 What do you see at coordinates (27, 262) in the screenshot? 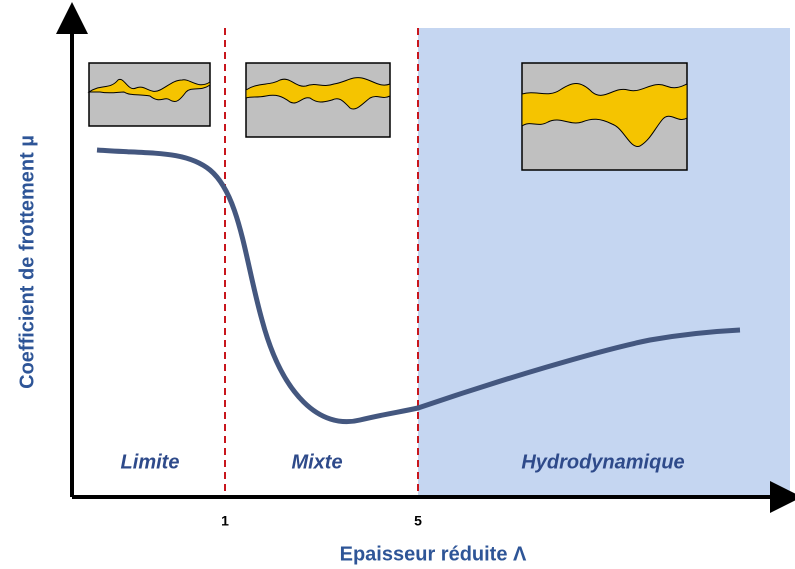
I see `y-axis-label: Coefficient de frottement µ` at bounding box center [27, 262].